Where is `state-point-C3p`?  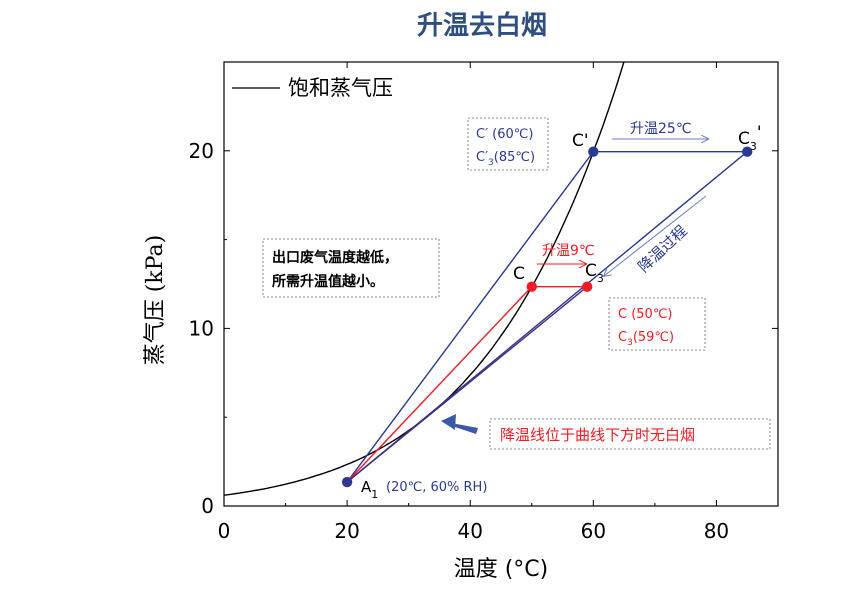
state-point-C3p is located at coordinates (747, 151).